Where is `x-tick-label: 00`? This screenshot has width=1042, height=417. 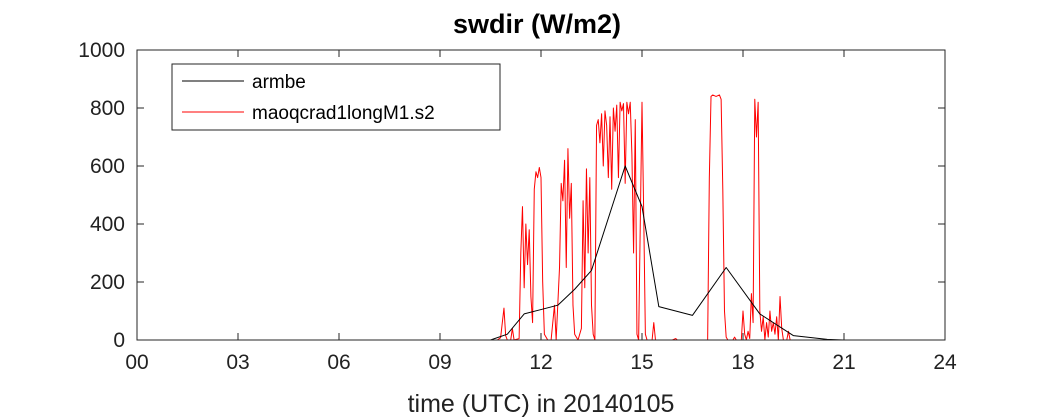 x-tick-label: 00 is located at coordinates (136, 362).